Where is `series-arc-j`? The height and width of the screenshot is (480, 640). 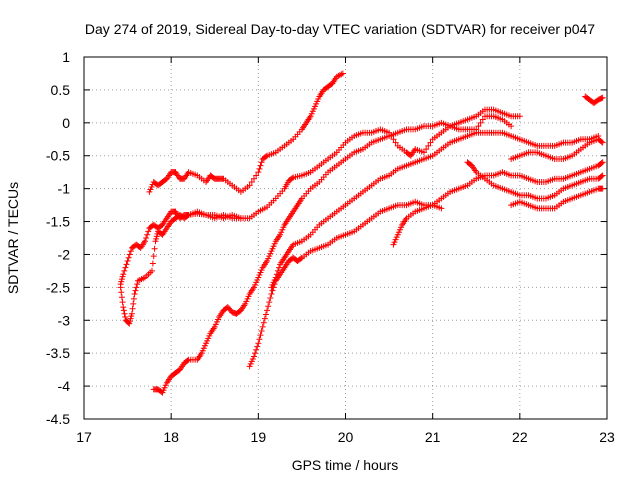 series-arc-j is located at coordinates (557, 149).